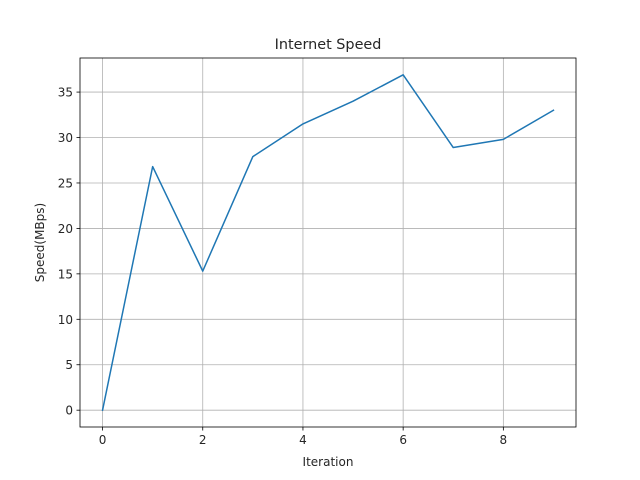  I want to click on y-tick-label: 15, so click(65, 274).